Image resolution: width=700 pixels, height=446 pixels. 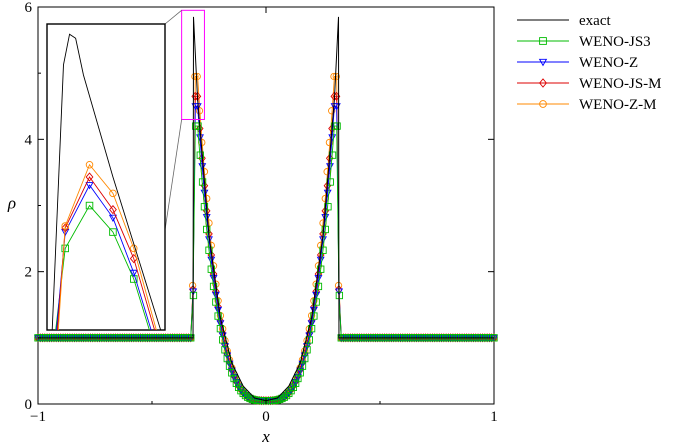 I want to click on legend-label: WENO-JS-M, so click(x=620, y=84).